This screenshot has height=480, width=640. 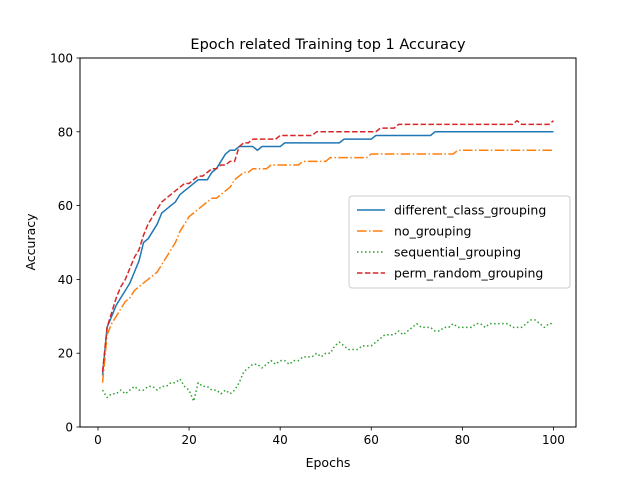 I want to click on y-tick-label: 40, so click(x=65, y=280).